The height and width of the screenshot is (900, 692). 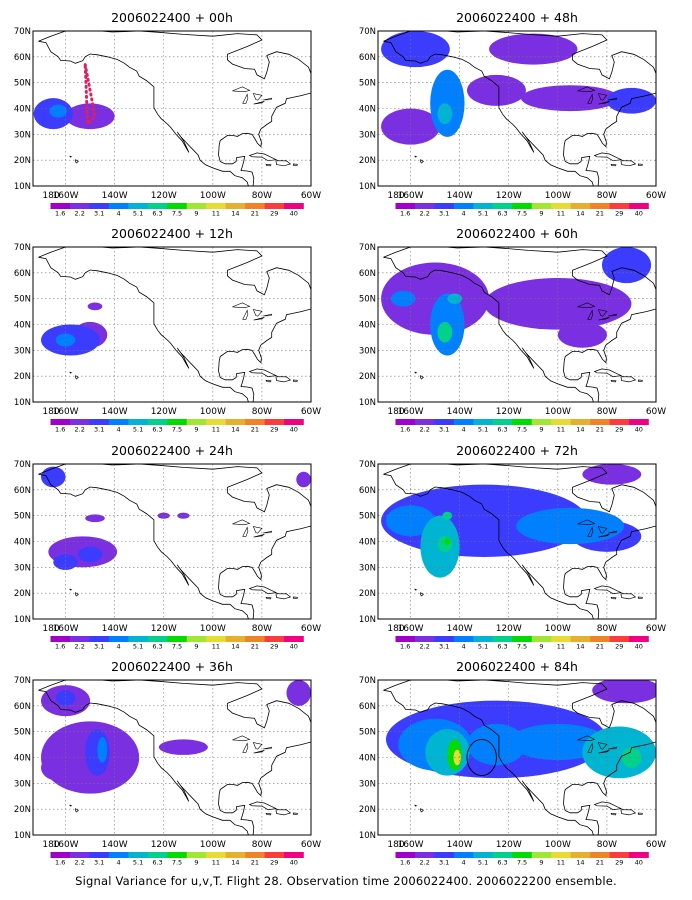 I want to click on colorbar-label: 14, so click(x=235, y=647).